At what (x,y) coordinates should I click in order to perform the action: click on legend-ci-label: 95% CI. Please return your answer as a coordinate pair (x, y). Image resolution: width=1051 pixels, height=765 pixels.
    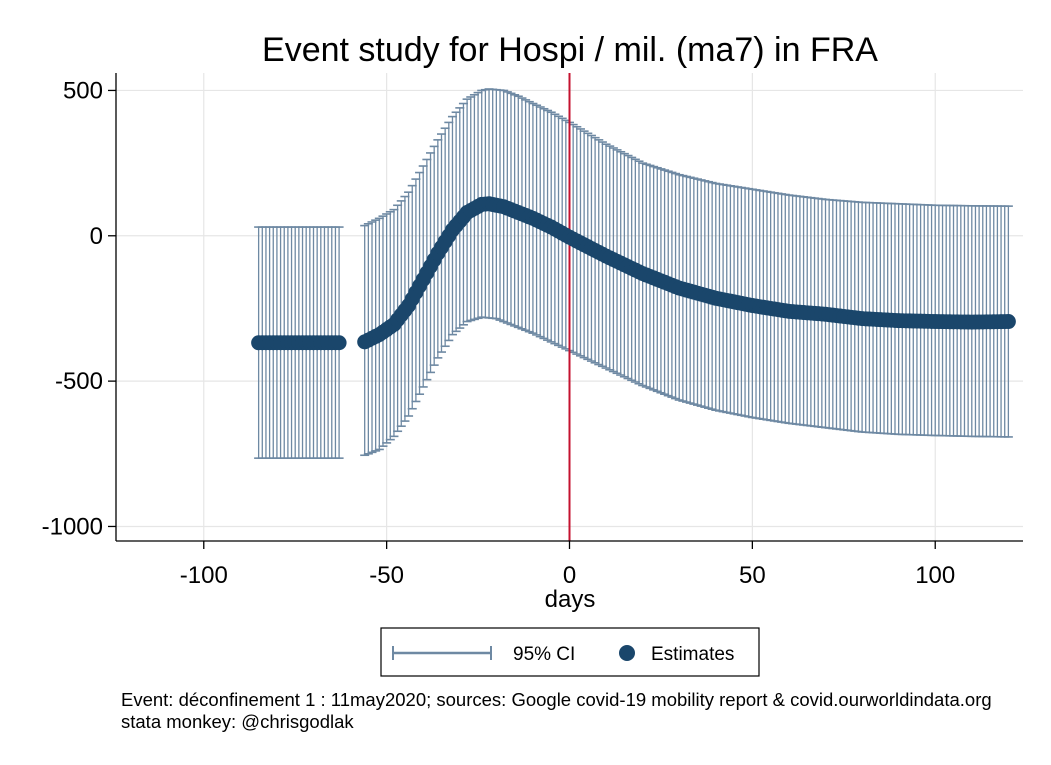
    Looking at the image, I should click on (544, 654).